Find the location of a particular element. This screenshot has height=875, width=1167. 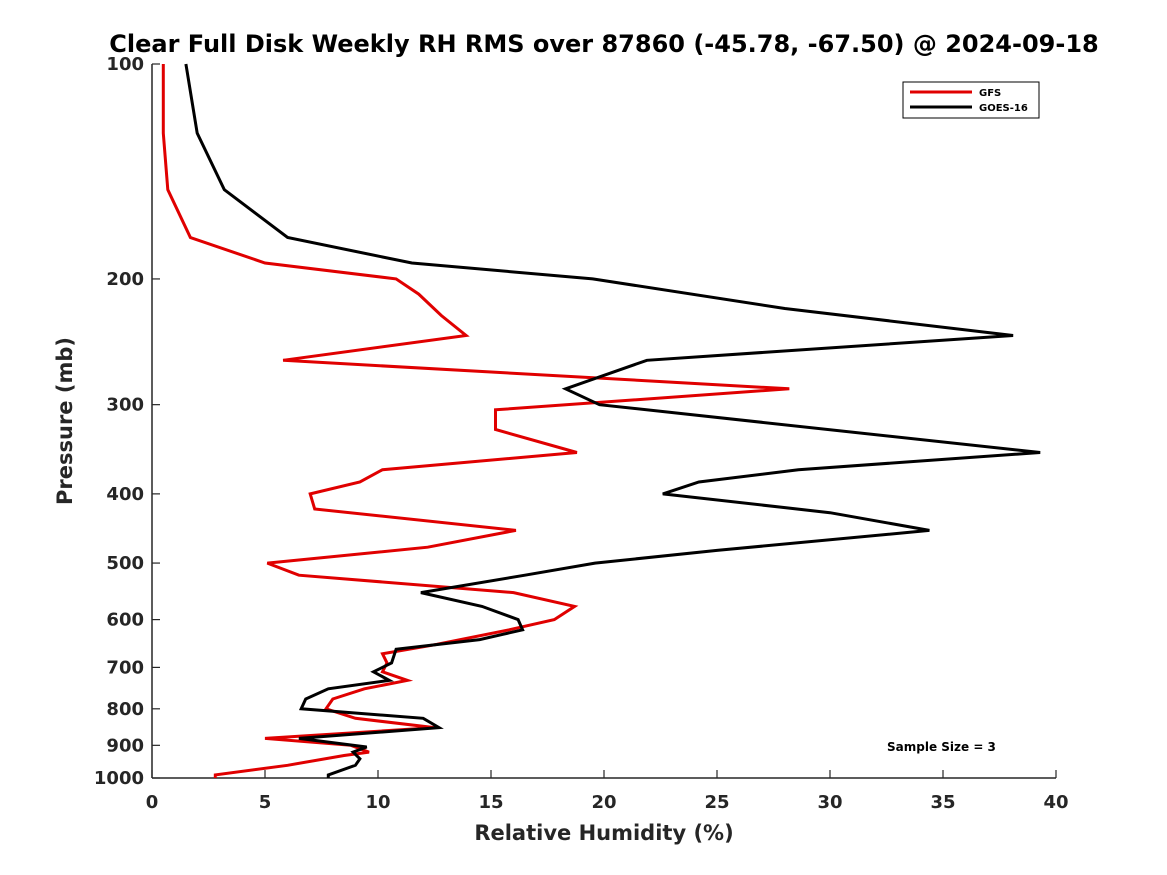

x-tick-label: 40 is located at coordinates (1055, 802).